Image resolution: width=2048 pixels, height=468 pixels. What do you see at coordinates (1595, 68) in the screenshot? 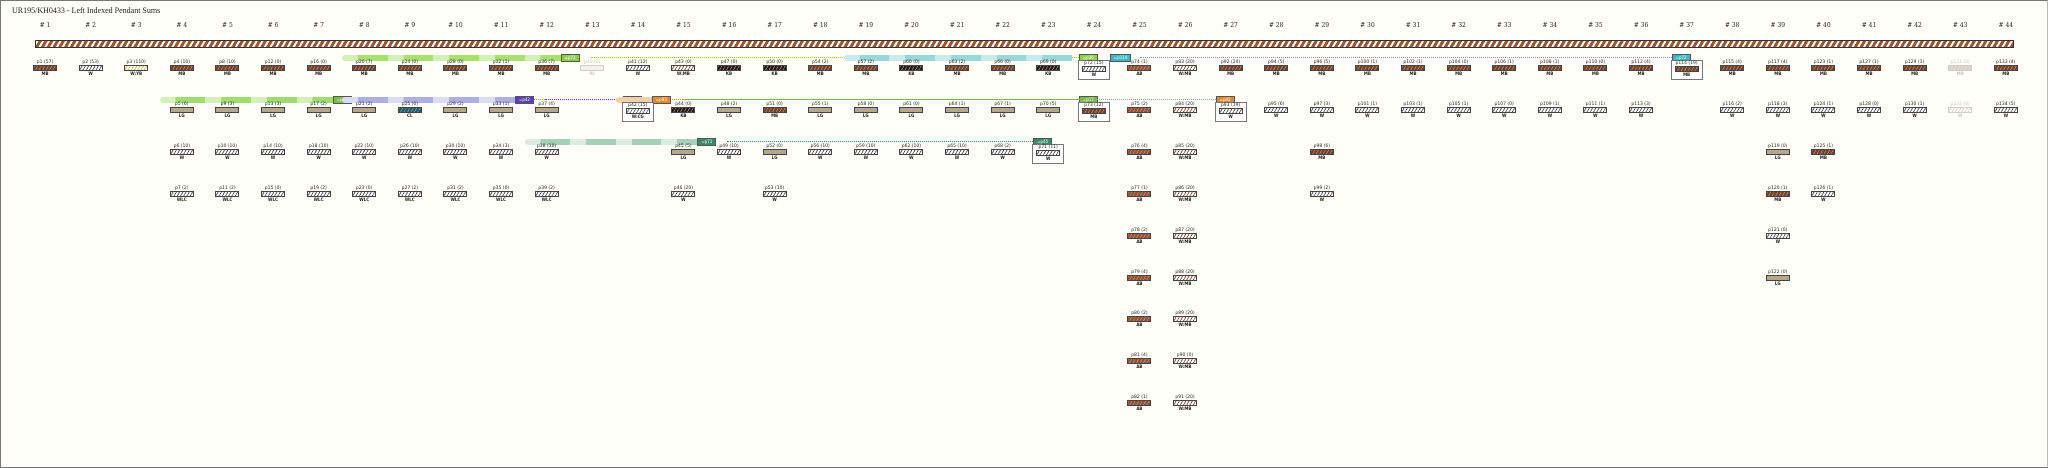
I see `pendant: p110 (0) MB` at bounding box center [1595, 68].